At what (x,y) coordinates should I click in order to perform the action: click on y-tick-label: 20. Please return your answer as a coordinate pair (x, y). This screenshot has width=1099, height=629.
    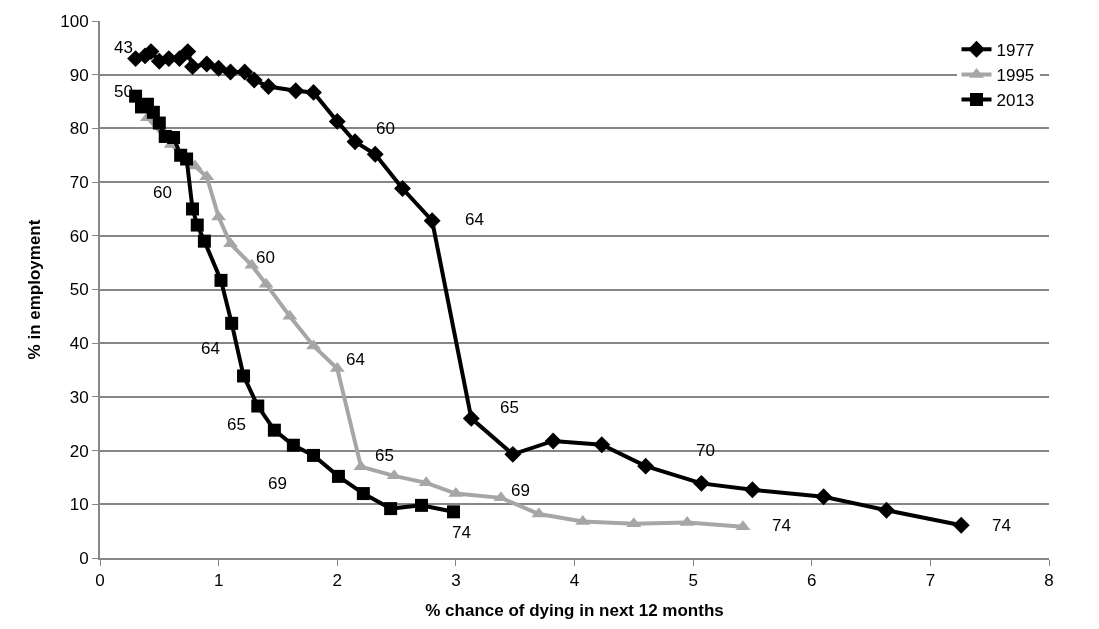
    Looking at the image, I should click on (79, 451).